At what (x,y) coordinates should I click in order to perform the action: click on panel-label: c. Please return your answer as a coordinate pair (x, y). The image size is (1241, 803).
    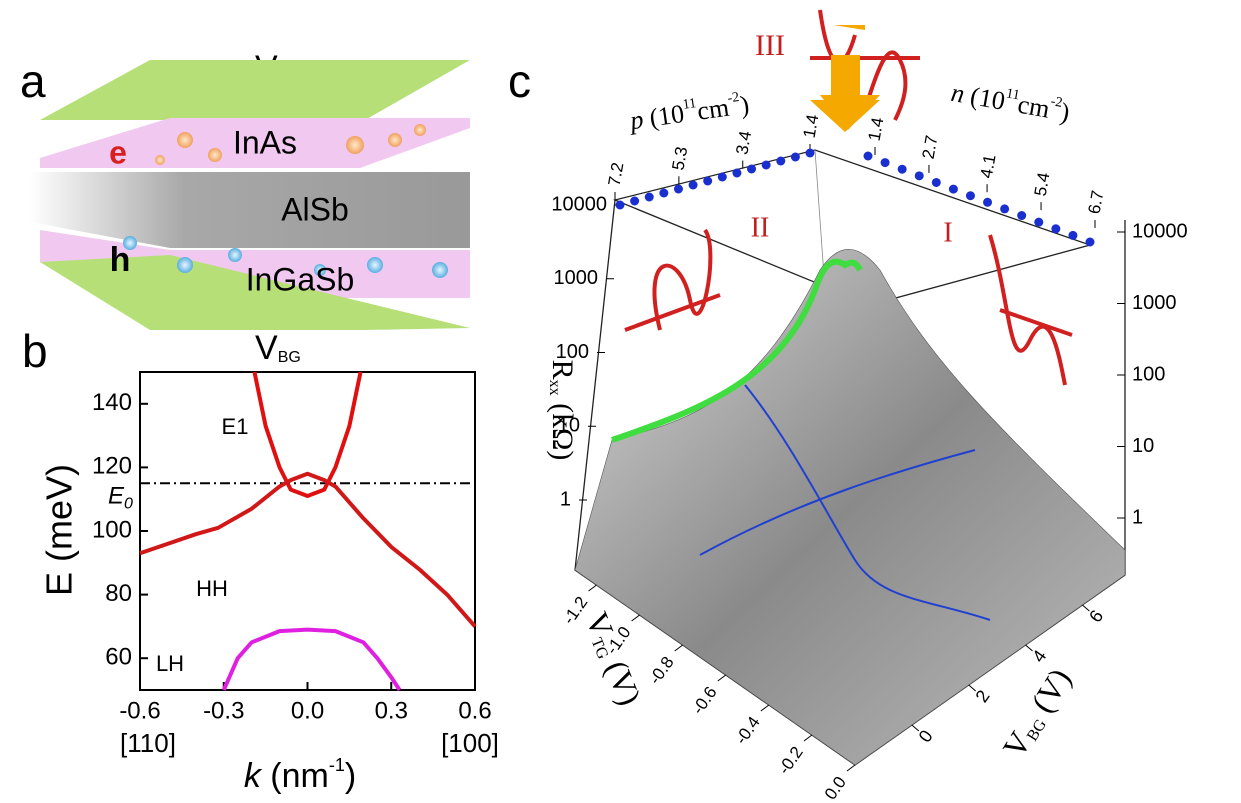
    Looking at the image, I should click on (519, 81).